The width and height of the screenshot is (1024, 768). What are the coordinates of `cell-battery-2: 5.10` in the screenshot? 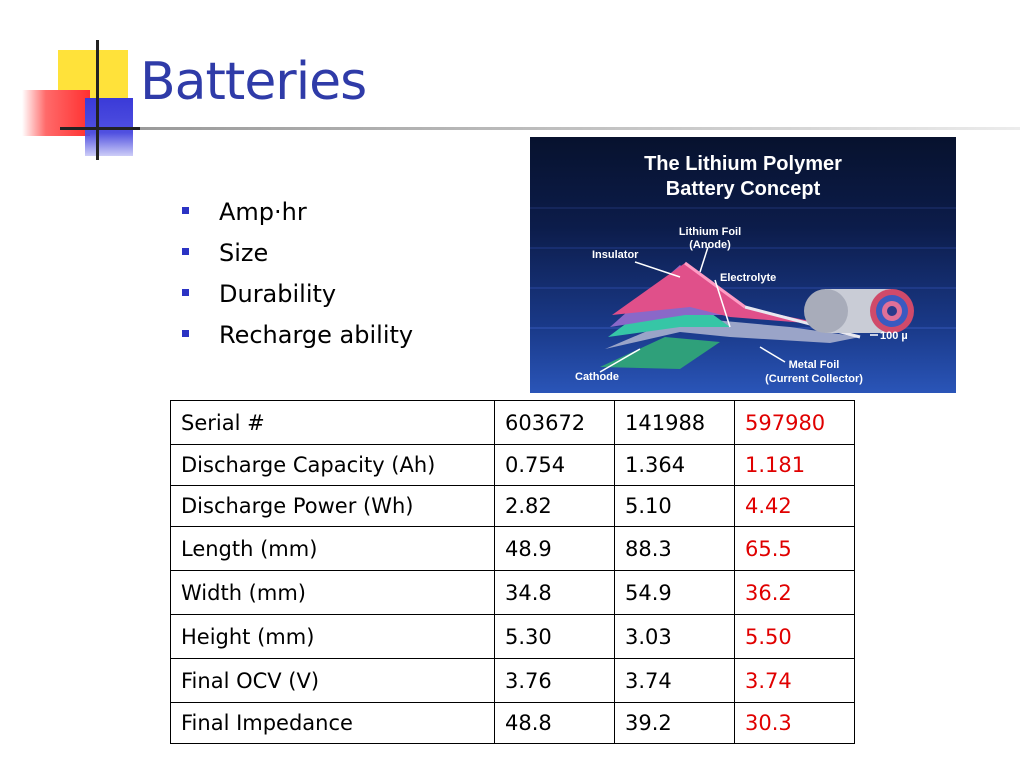 It's located at (674, 506).